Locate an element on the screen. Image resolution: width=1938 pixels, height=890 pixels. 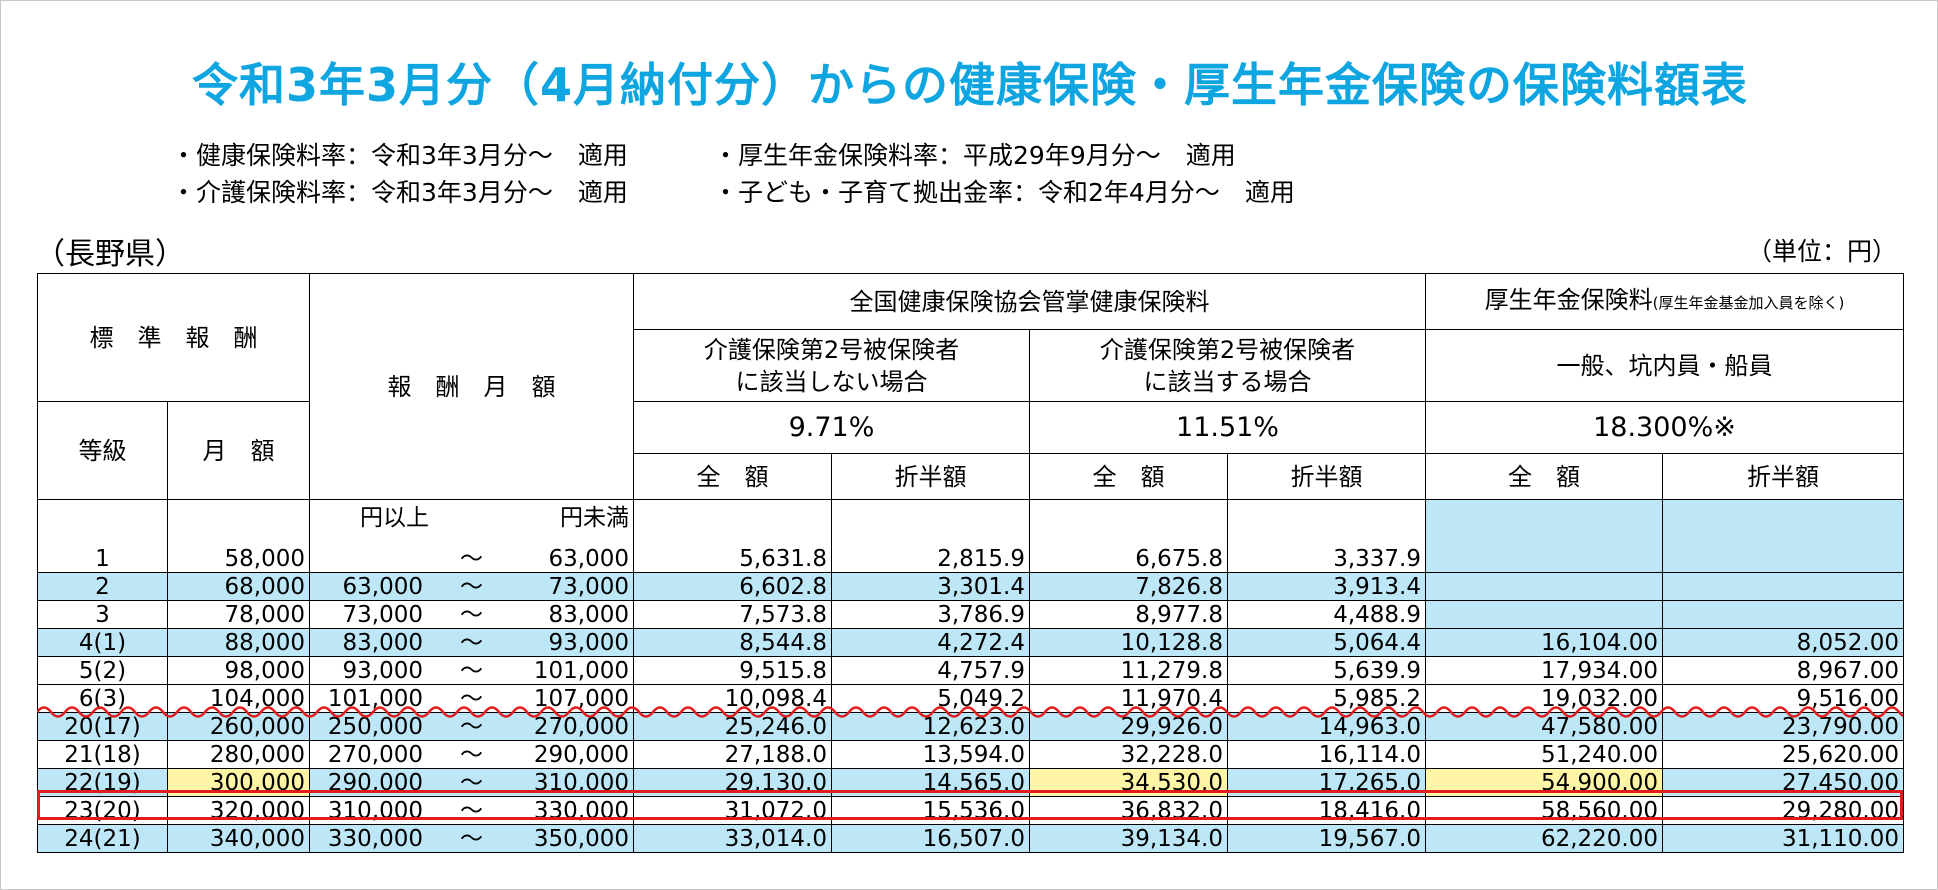
range-cell: 63,000 ～ 73,000 is located at coordinates (471, 586).